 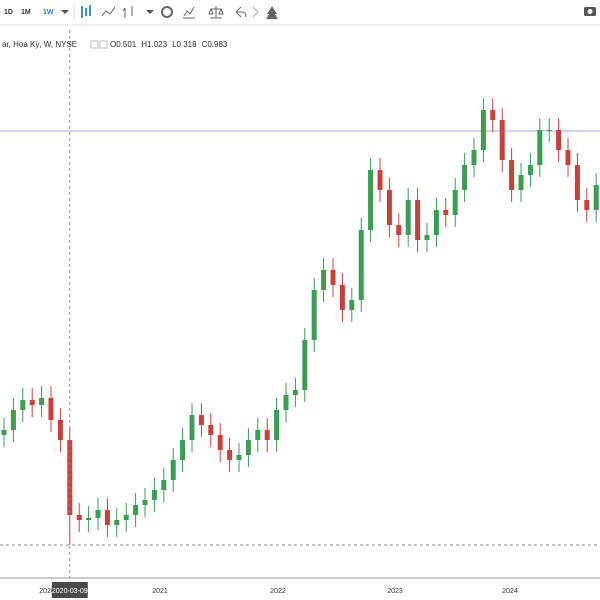 I want to click on axis-bg, so click(x=300, y=589).